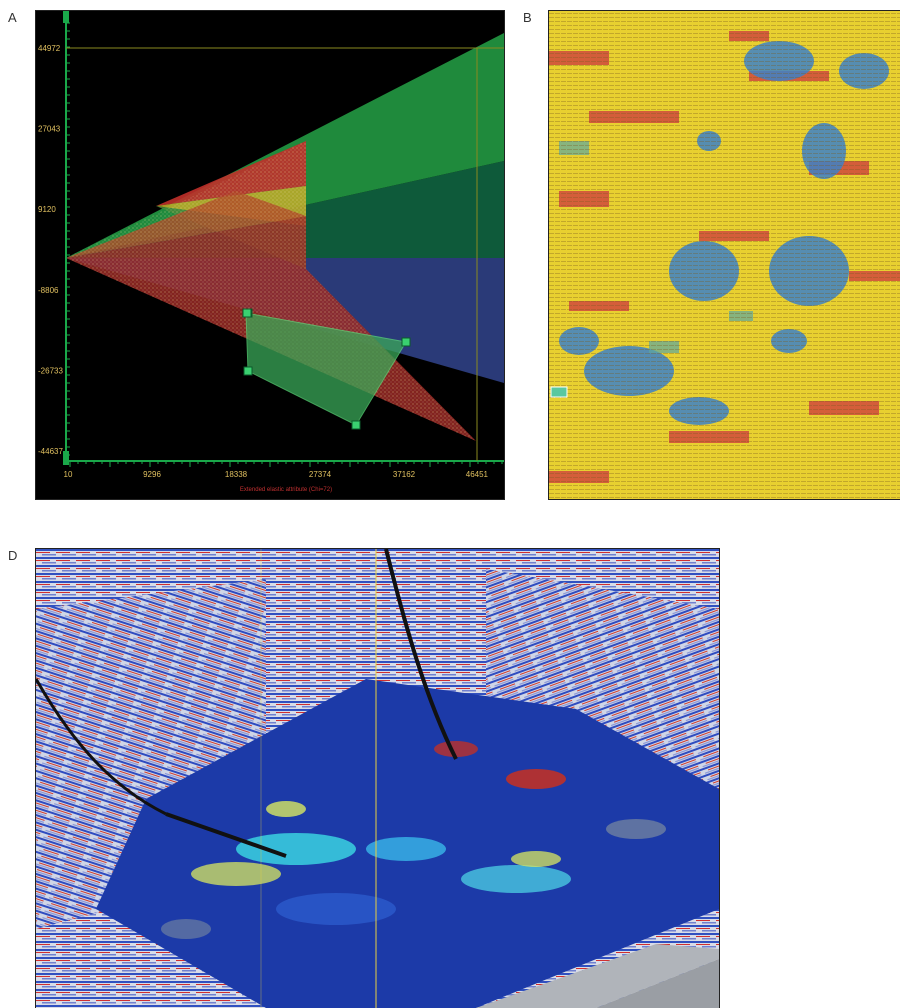 Image resolution: width=900 pixels, height=1008 pixels. Describe the element at coordinates (49, 129) in the screenshot. I see `y-tick-label: 27043` at that location.